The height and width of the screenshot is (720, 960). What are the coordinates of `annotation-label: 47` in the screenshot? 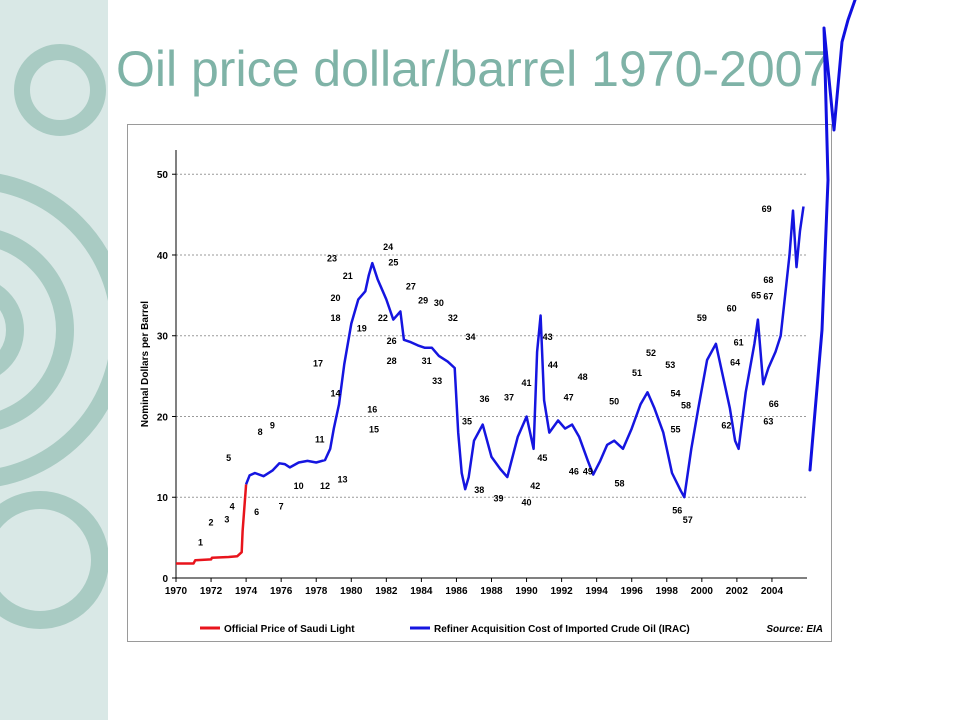 It's located at (569, 397).